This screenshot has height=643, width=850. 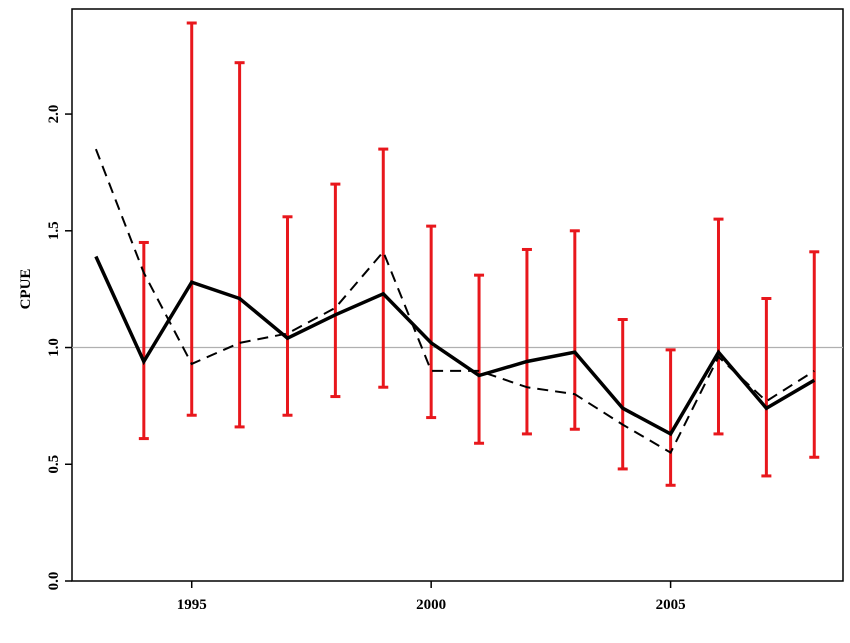 I want to click on y-axis: 0.0 0.5 1.0 1.5 2.0, so click(x=59, y=348).